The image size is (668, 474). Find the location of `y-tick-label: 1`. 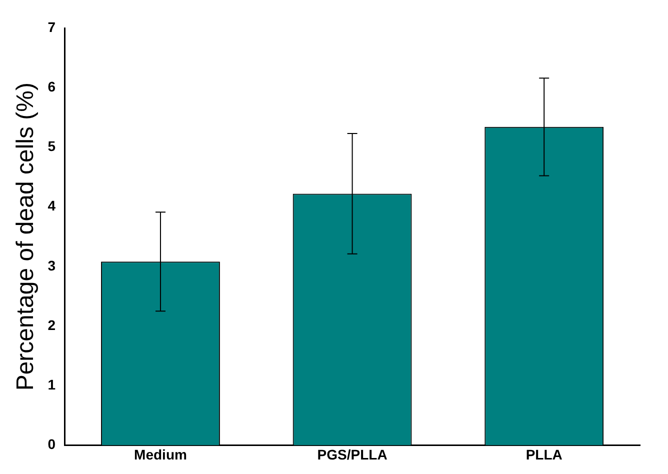

y-tick-label: 1 is located at coordinates (52, 384).